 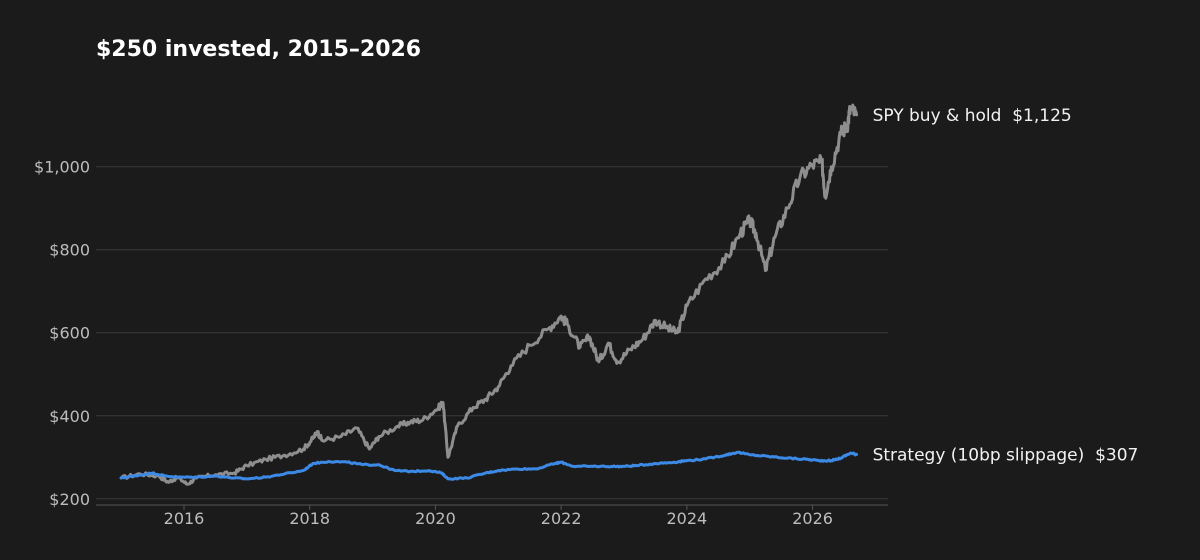 I want to click on y-tick-label-1: $400, so click(x=69, y=416).